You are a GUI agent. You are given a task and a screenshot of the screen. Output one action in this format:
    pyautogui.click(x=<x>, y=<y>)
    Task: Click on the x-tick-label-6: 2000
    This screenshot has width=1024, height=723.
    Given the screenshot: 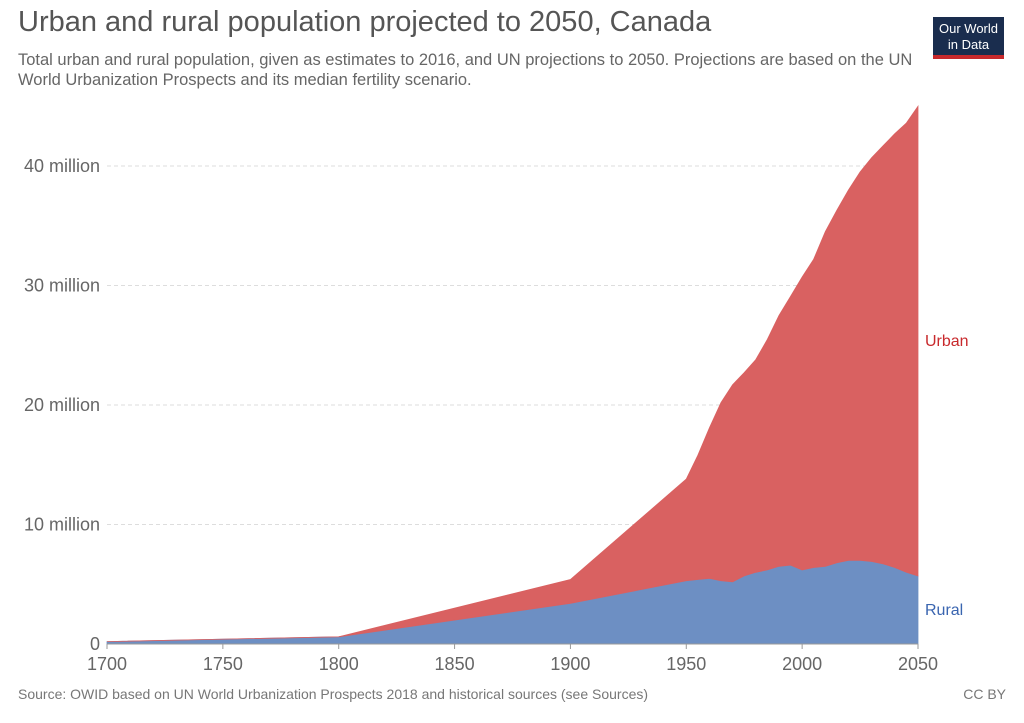 What is the action you would take?
    pyautogui.click(x=802, y=664)
    